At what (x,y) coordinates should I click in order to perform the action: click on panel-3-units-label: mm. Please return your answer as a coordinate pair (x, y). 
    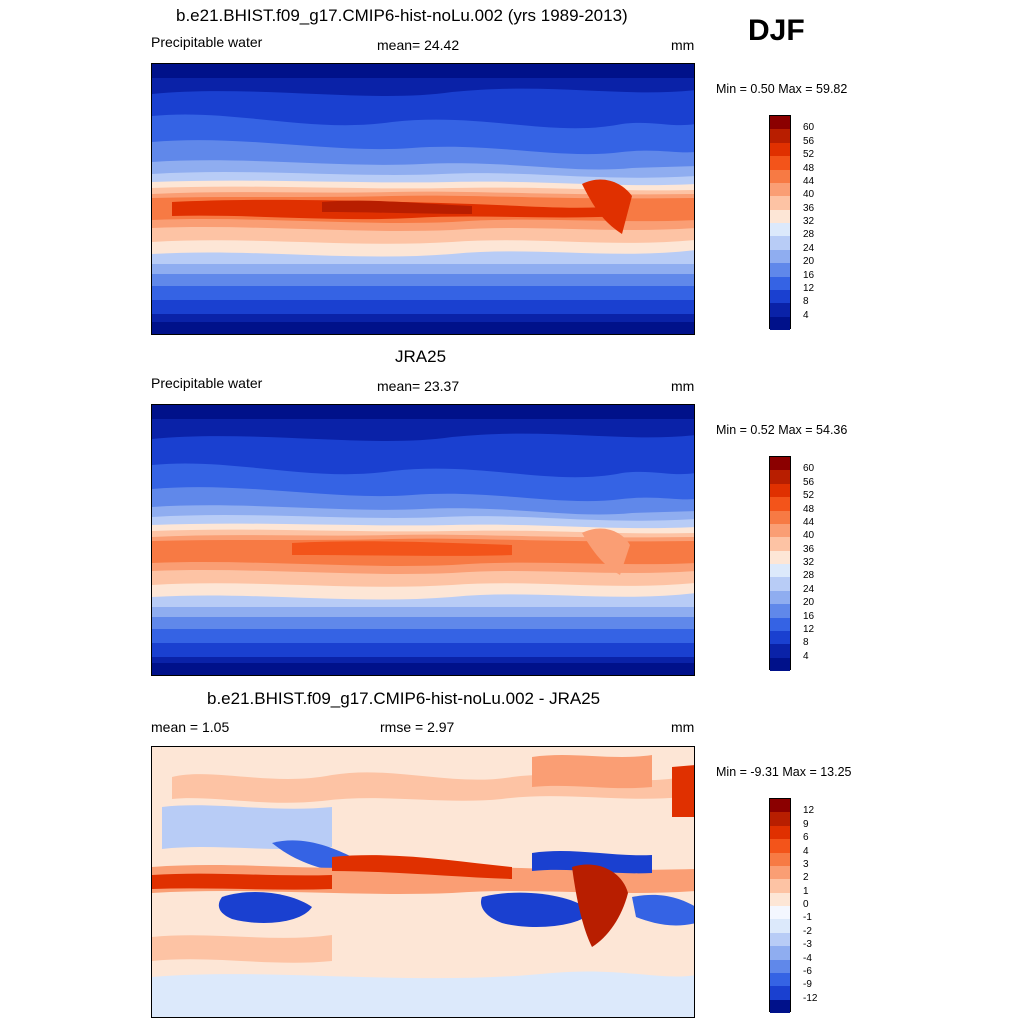
    Looking at the image, I should click on (683, 727).